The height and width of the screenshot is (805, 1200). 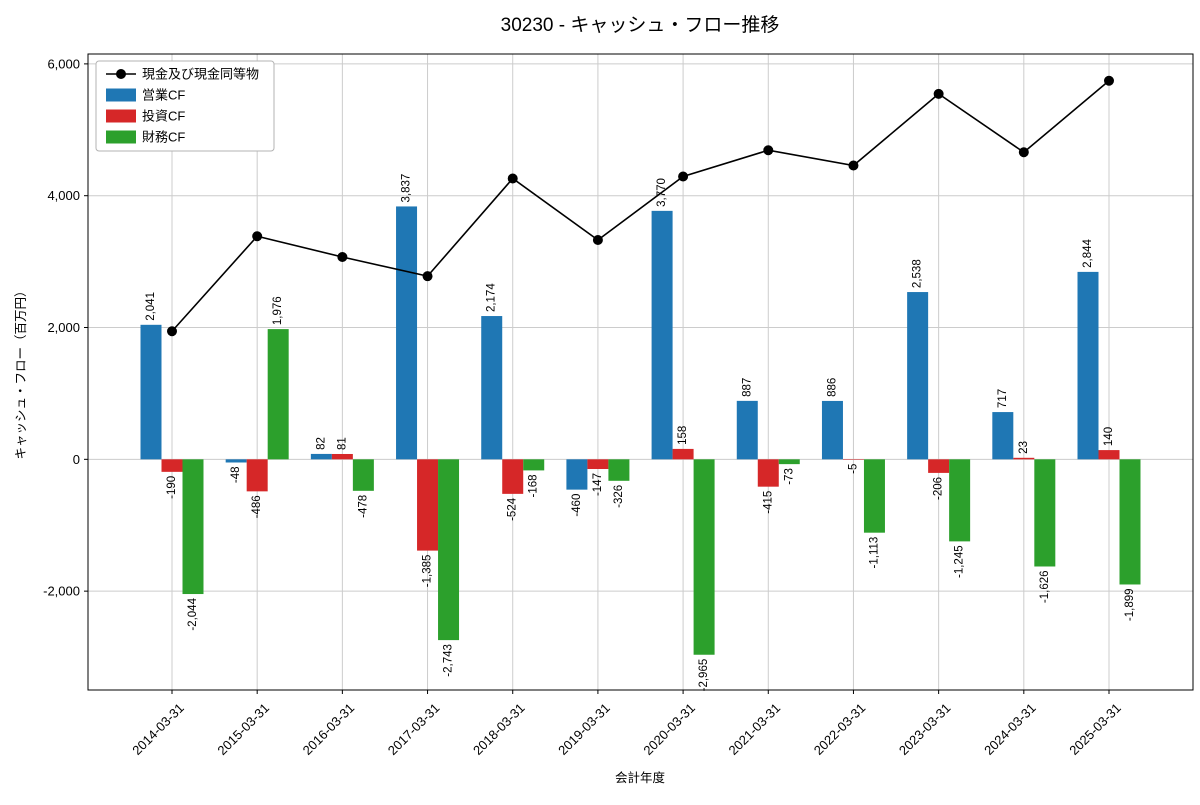 What do you see at coordinates (640, 25) in the screenshot?
I see `chart-title: 30230 - キャッシュ・フロー推移` at bounding box center [640, 25].